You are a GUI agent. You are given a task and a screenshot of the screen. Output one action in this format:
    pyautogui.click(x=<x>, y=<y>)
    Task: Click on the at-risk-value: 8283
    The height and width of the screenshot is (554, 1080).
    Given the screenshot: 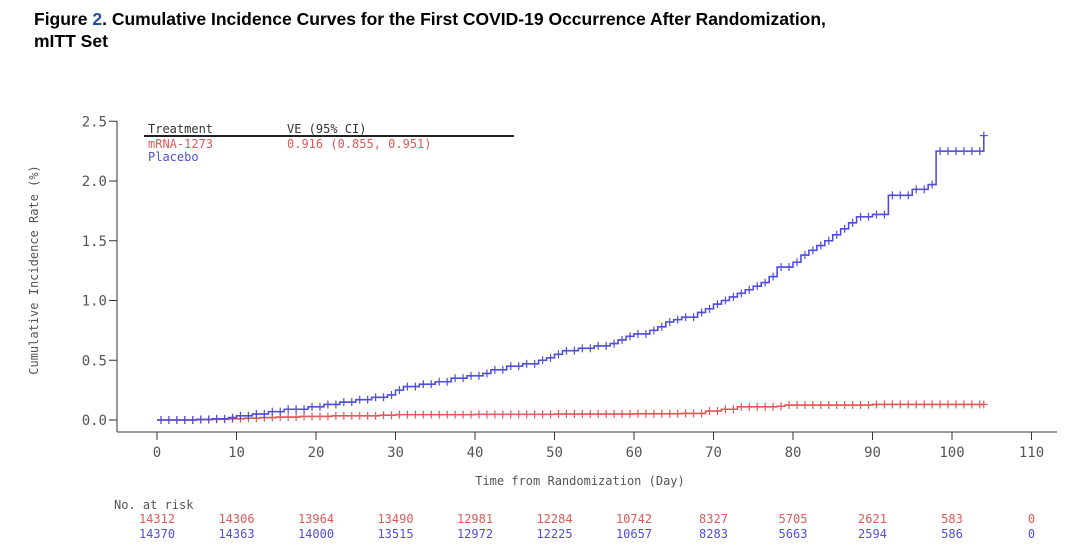 What is the action you would take?
    pyautogui.click(x=713, y=534)
    